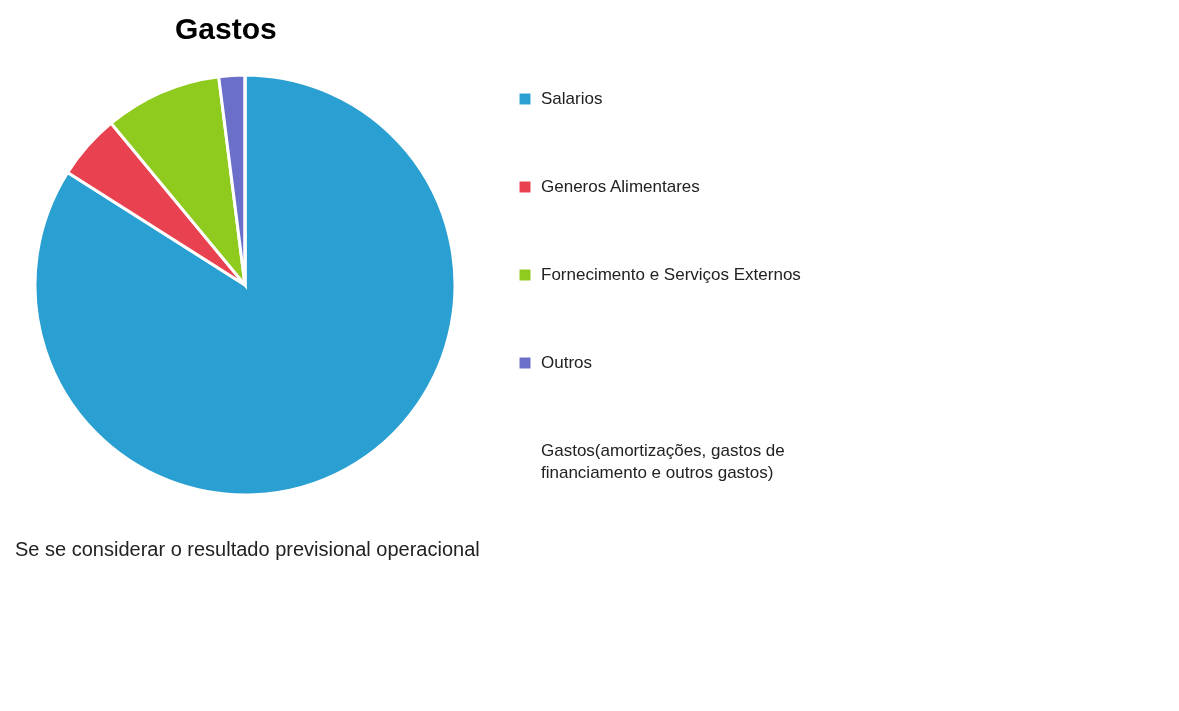 This screenshot has width=1179, height=711. Describe the element at coordinates (247, 549) in the screenshot. I see `text: Se se considerar o resultado previsional operacional` at that location.